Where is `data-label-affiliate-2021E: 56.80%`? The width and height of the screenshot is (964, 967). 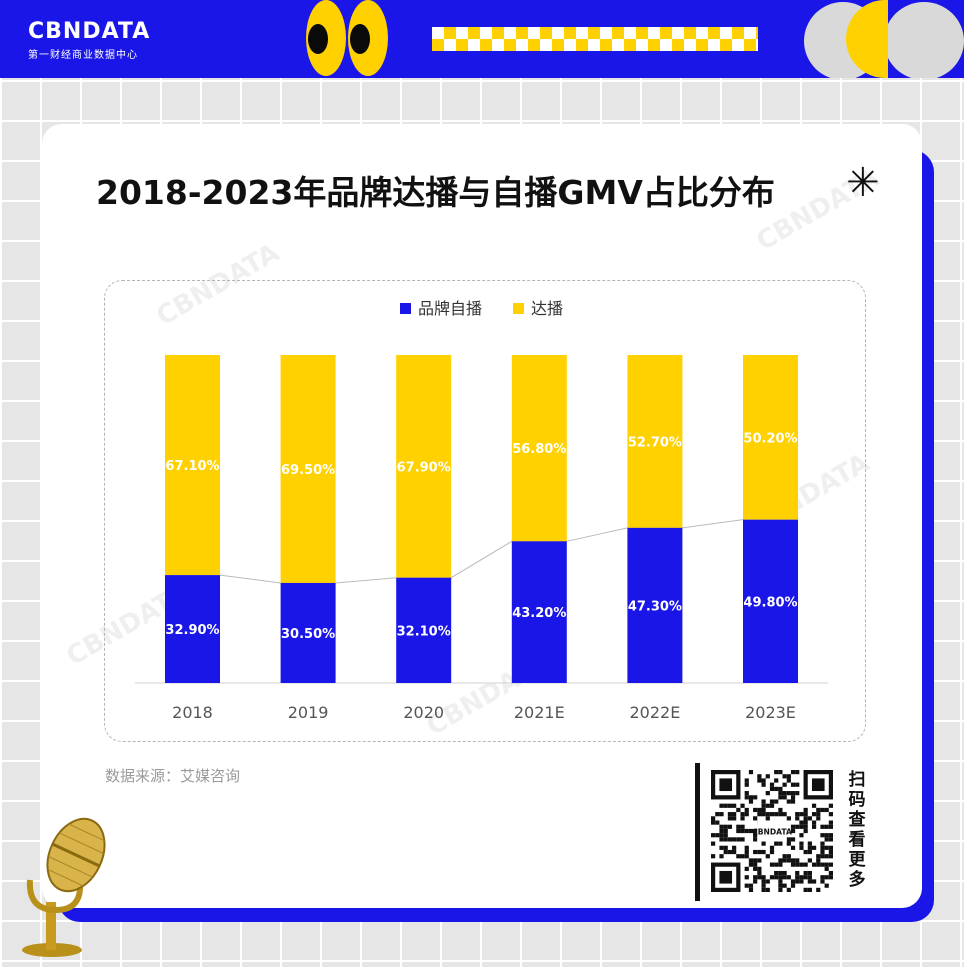 data-label-affiliate-2021E: 56.80% is located at coordinates (539, 449).